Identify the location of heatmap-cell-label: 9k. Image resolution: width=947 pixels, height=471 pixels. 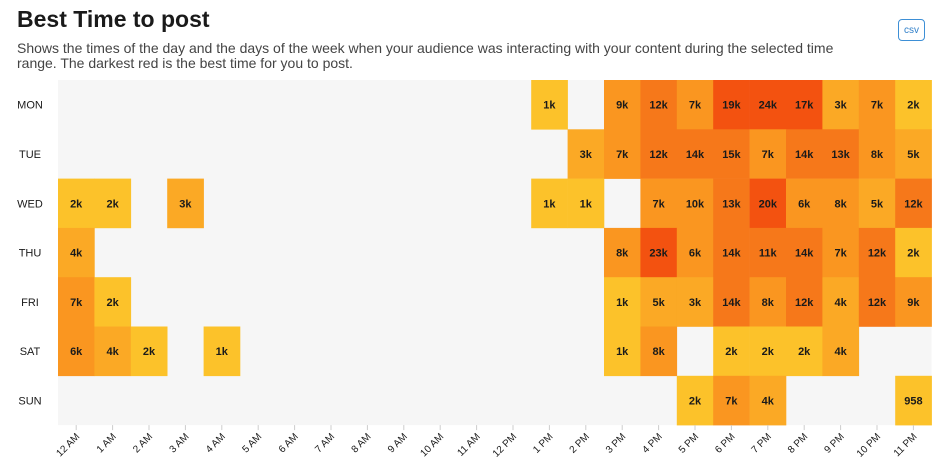
(622, 106).